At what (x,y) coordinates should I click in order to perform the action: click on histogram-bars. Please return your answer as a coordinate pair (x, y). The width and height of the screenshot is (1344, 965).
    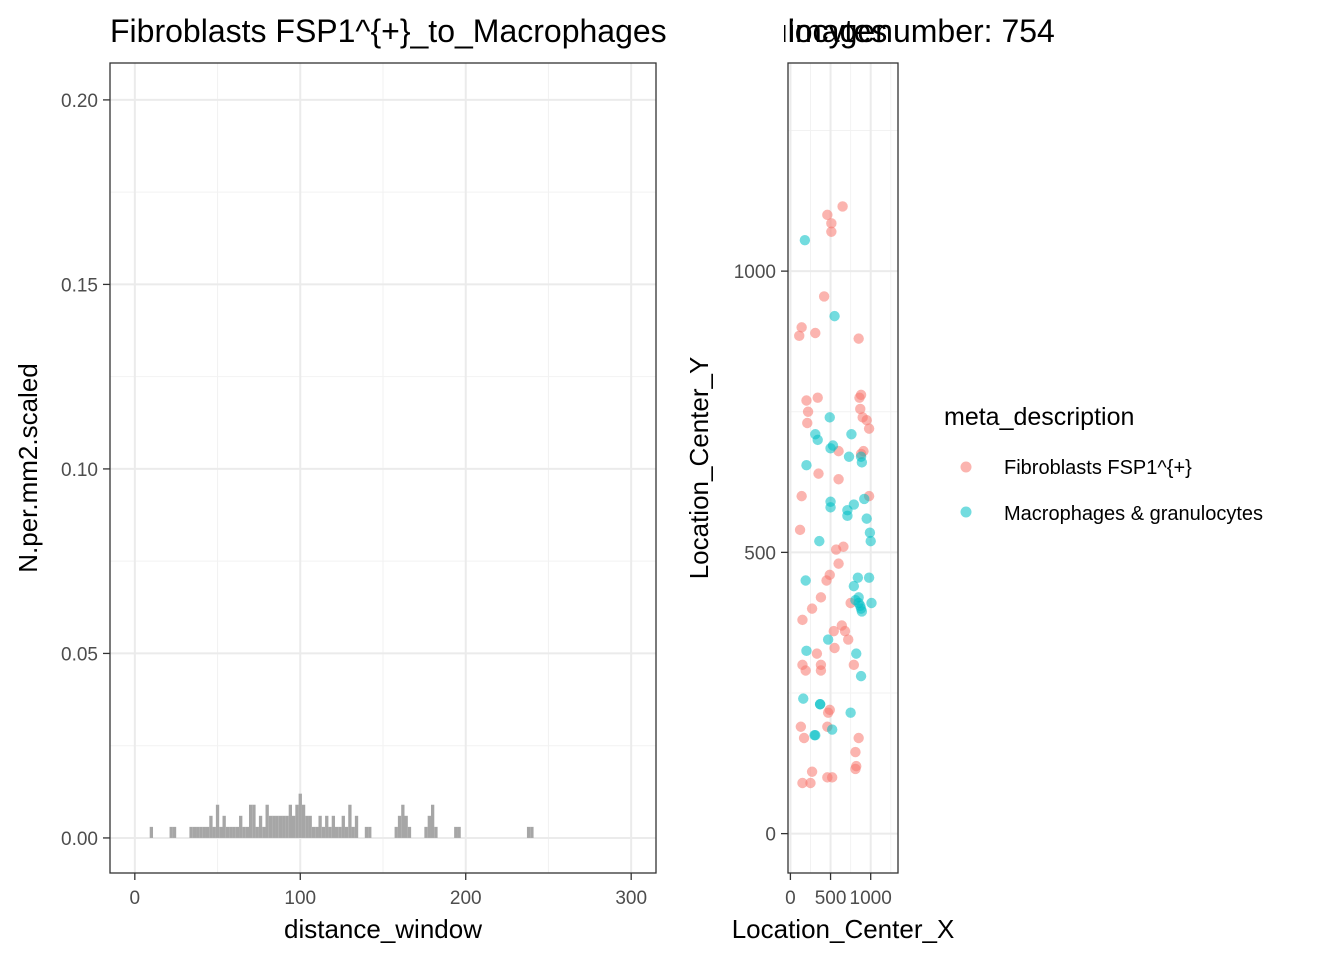
    Looking at the image, I should click on (341, 815).